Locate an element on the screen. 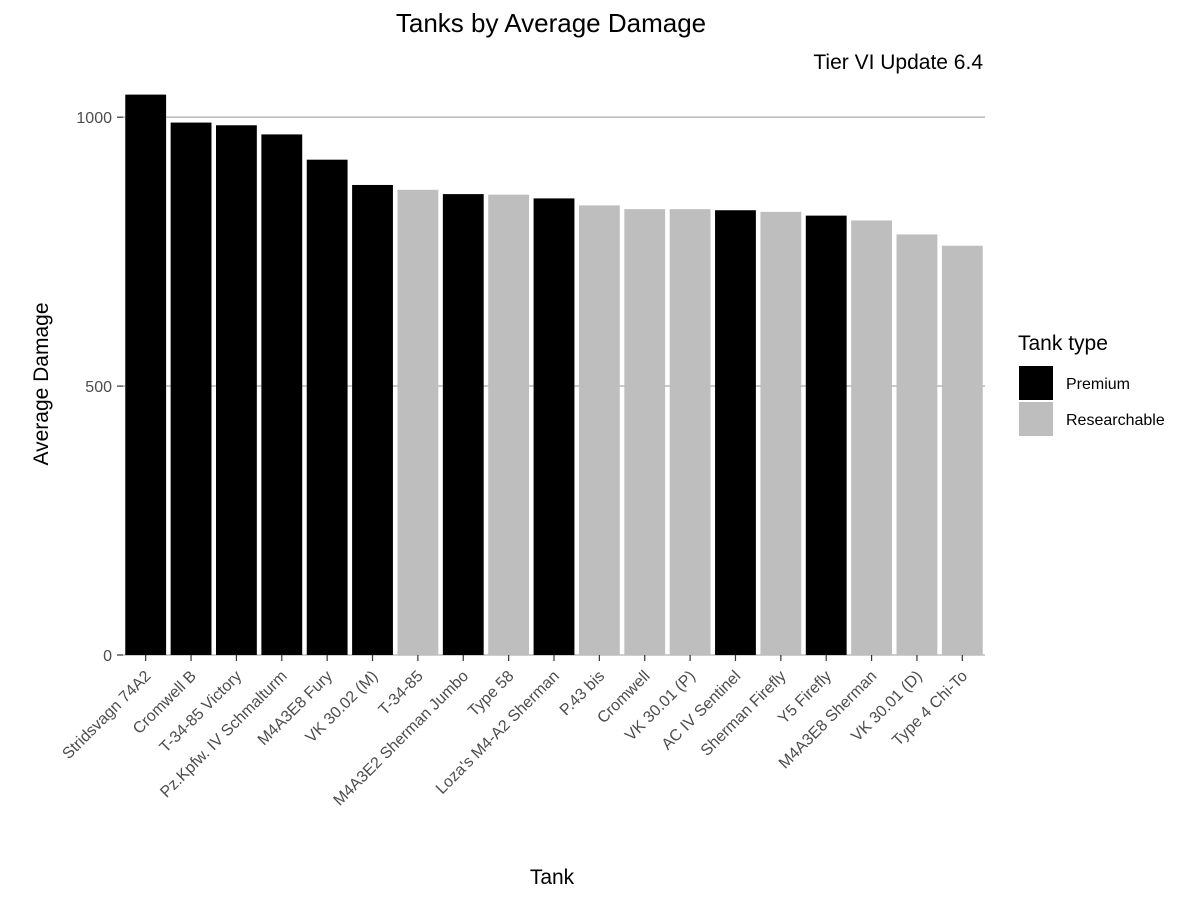 Image resolution: width=1200 pixels, height=905 pixels. legend-label: Researchable is located at coordinates (1115, 420).